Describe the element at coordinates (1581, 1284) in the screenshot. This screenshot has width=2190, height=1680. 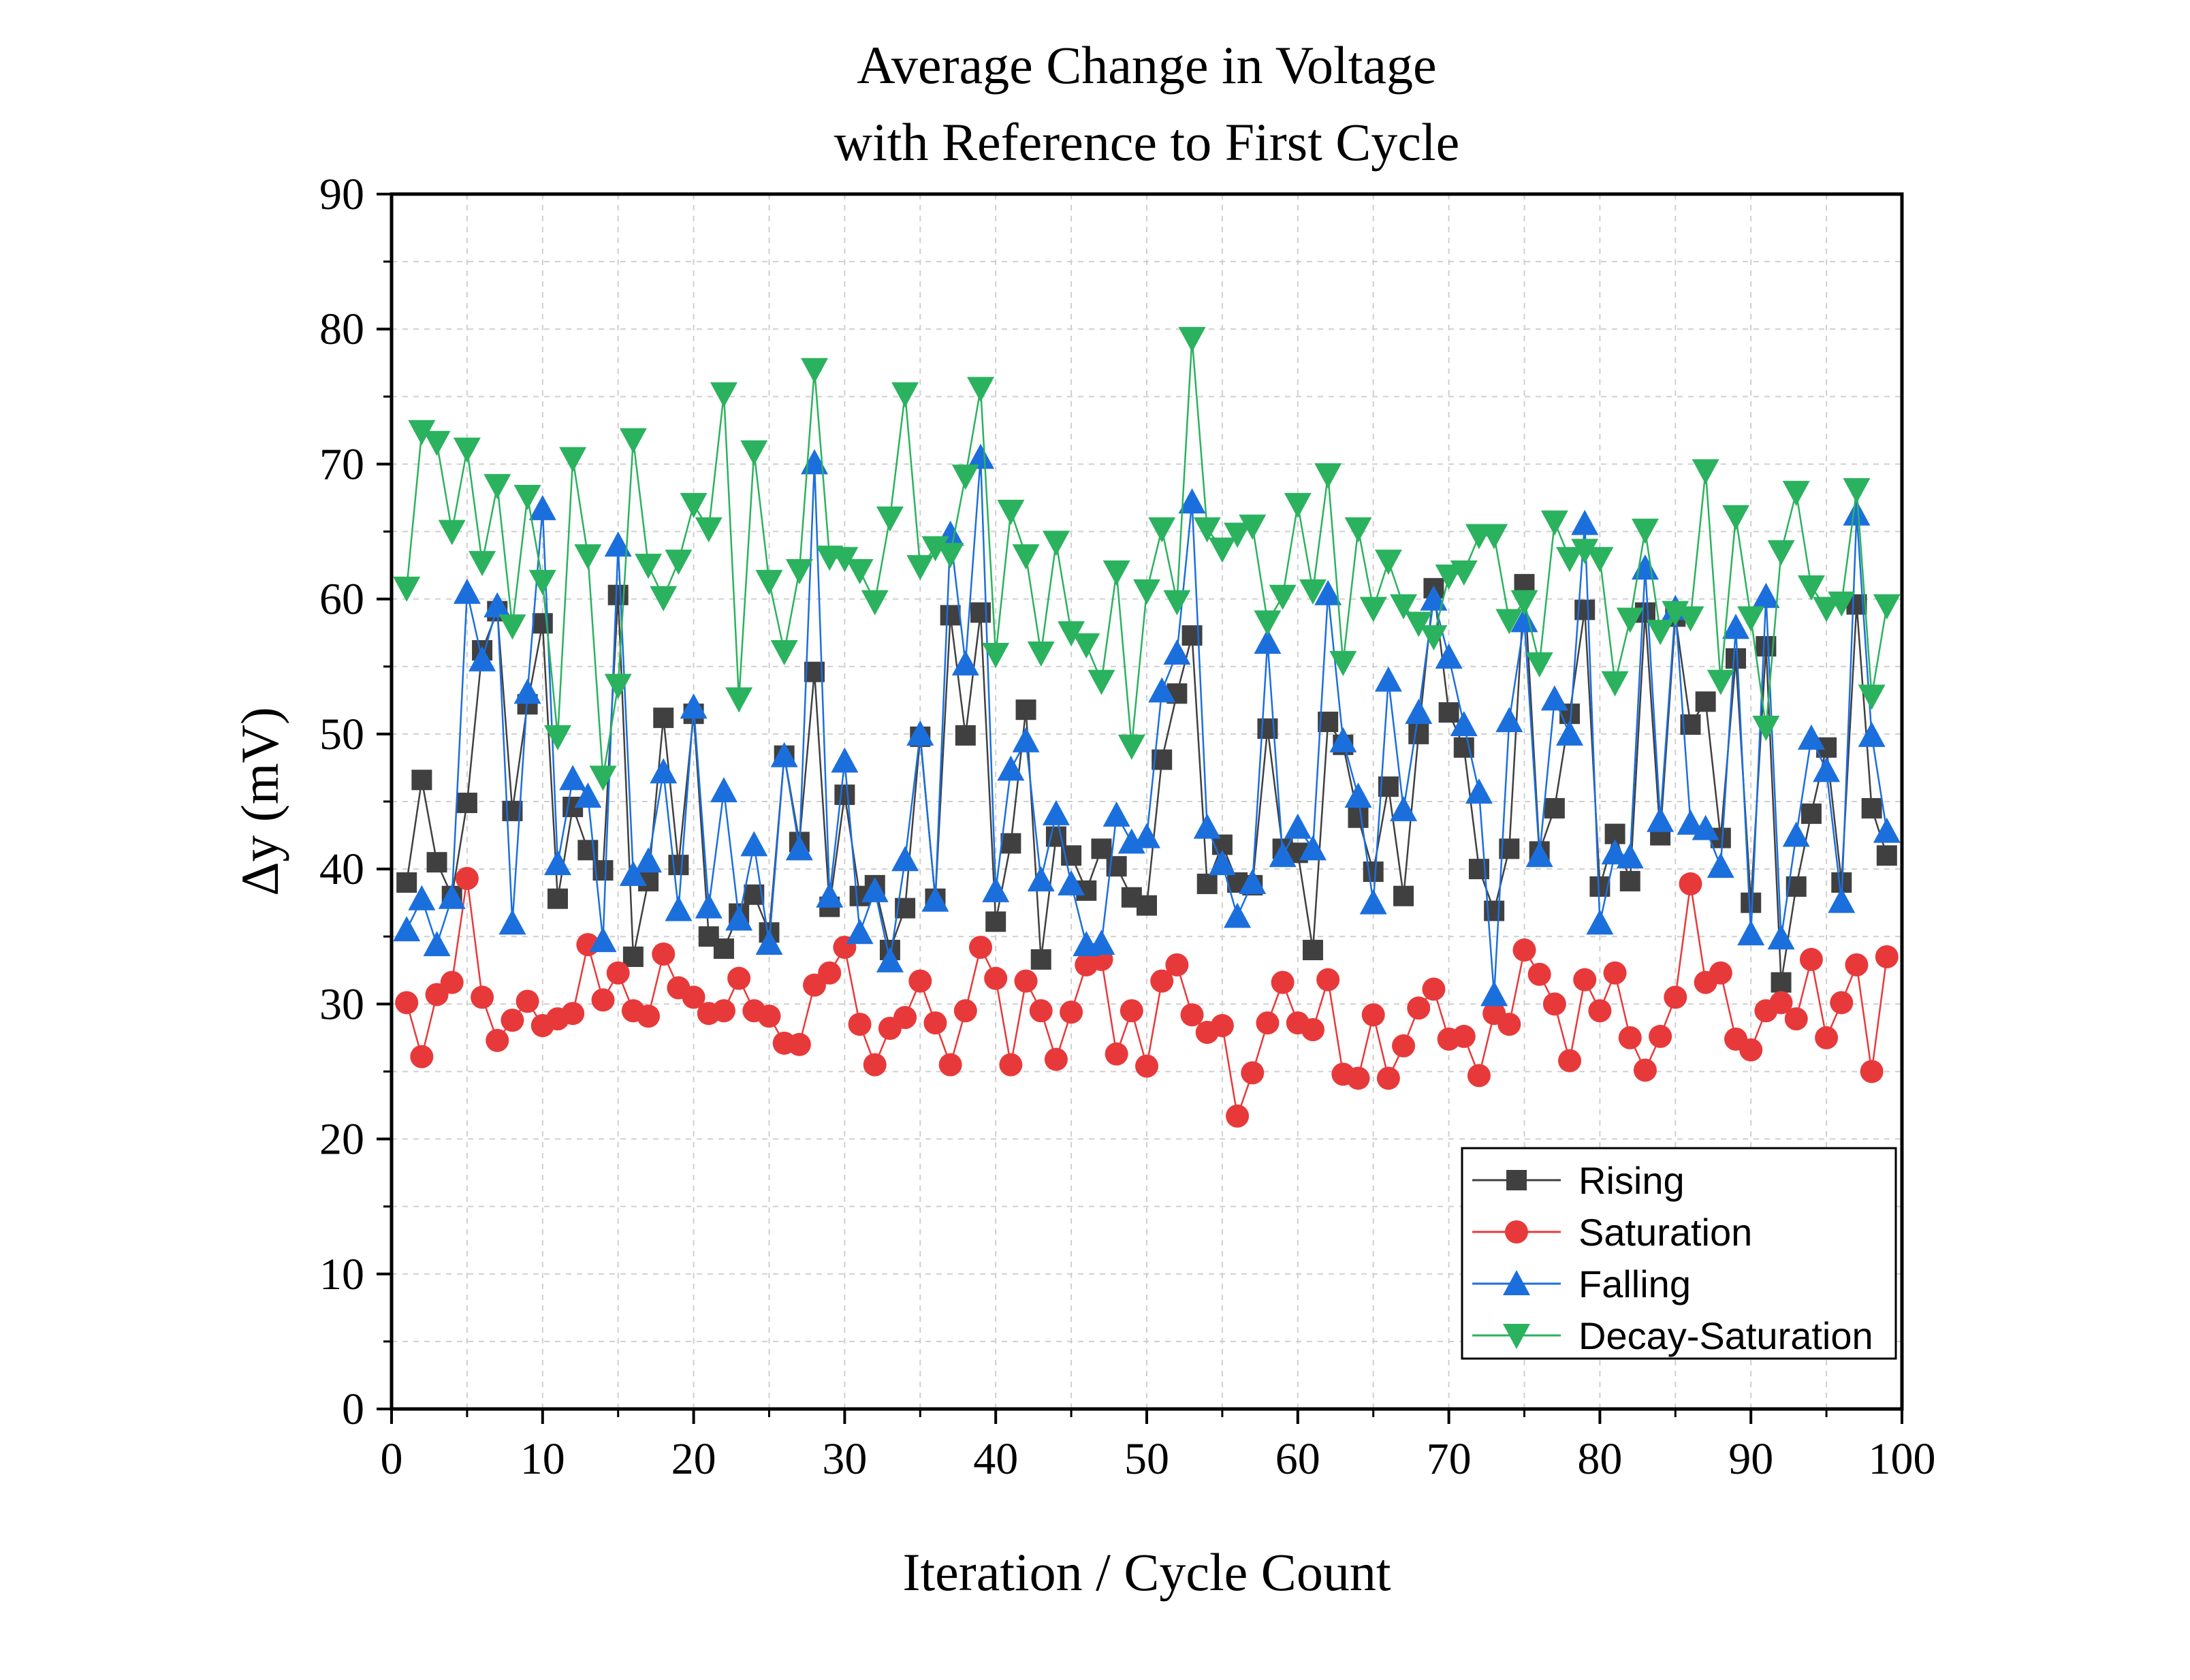
I see `legend-item: Falling` at that location.